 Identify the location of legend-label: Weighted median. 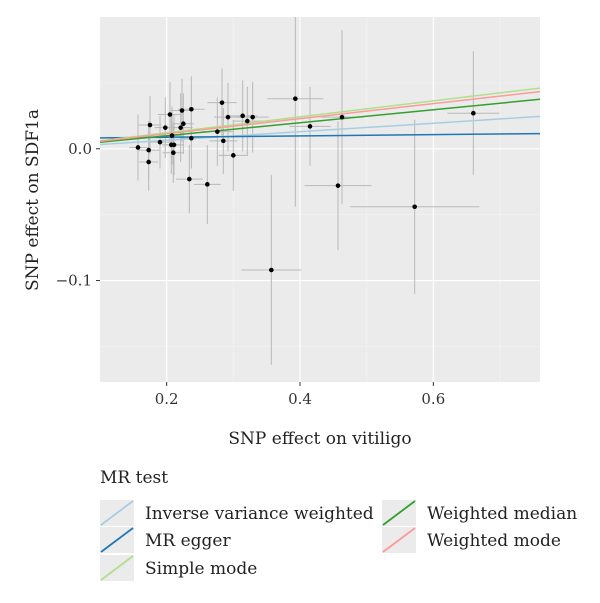
(502, 514).